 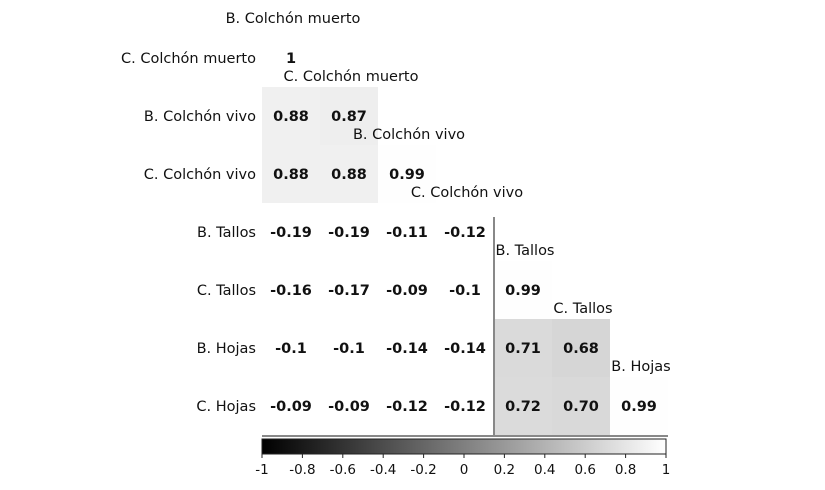 I want to click on column-label: B. Hojas, so click(x=640, y=367).